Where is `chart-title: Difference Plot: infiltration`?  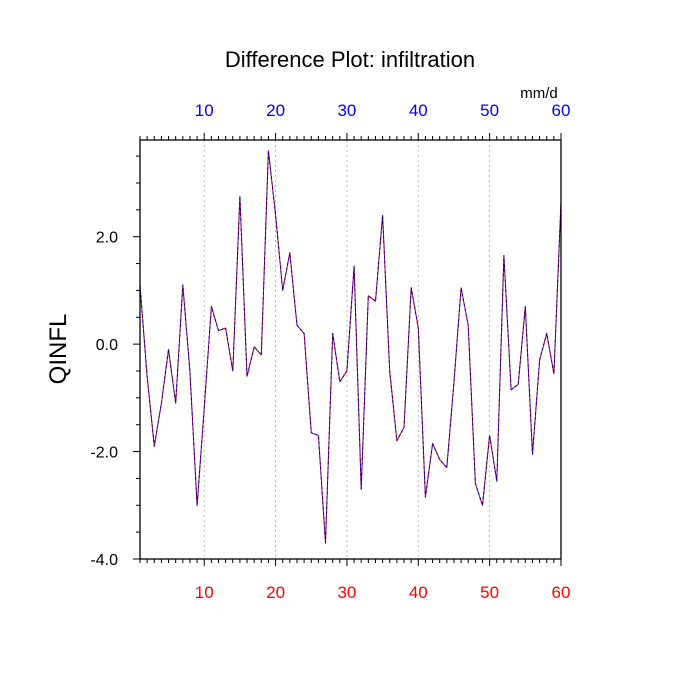
chart-title: Difference Plot: infiltration is located at coordinates (350, 59).